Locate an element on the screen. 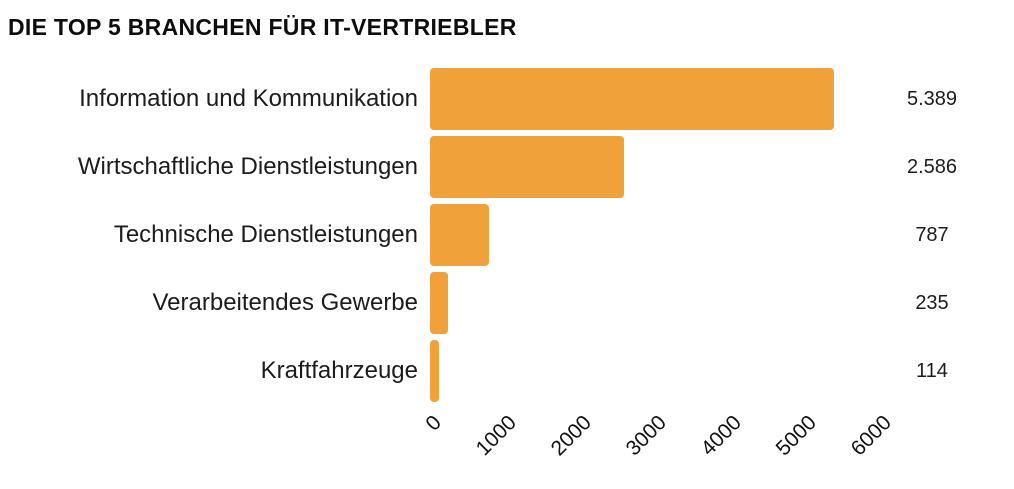 The width and height of the screenshot is (1014, 489). x-axis-tick-label: 5000 is located at coordinates (796, 436).